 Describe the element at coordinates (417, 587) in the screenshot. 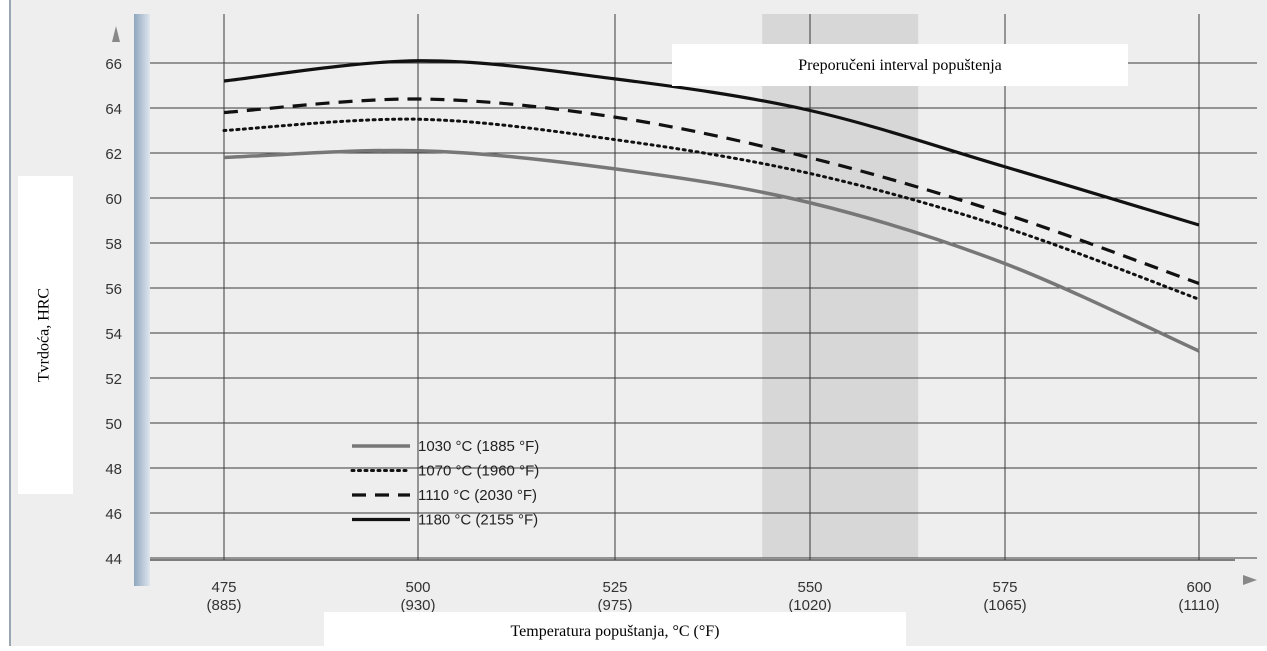

I see `x-tick-label: 500` at that location.